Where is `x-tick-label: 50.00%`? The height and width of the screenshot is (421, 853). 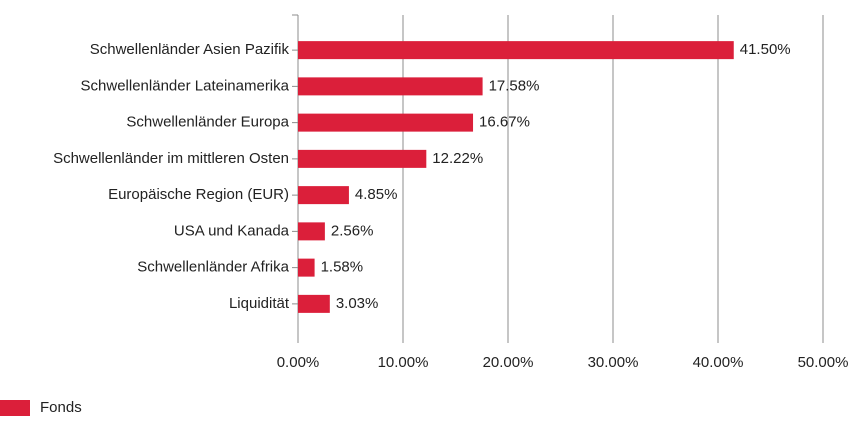
x-tick-label: 50.00% is located at coordinates (823, 362).